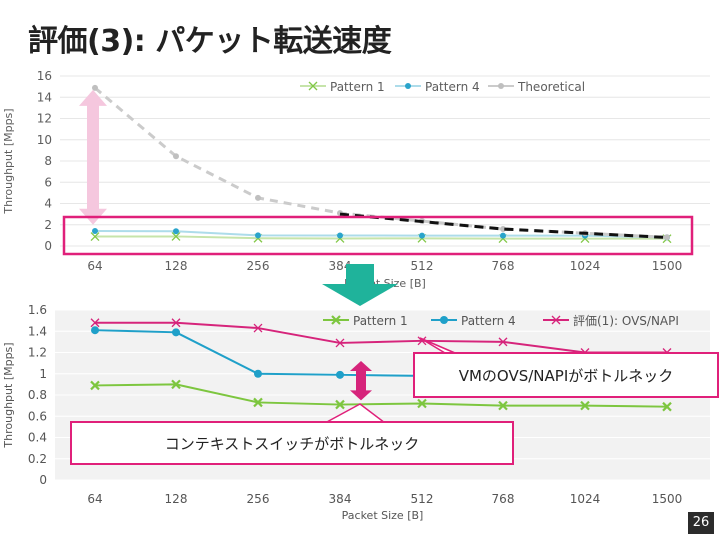 Image resolution: width=720 pixels, height=540 pixels. What do you see at coordinates (37, 395) in the screenshot?
I see `y-tick-label: 0.8` at bounding box center [37, 395].